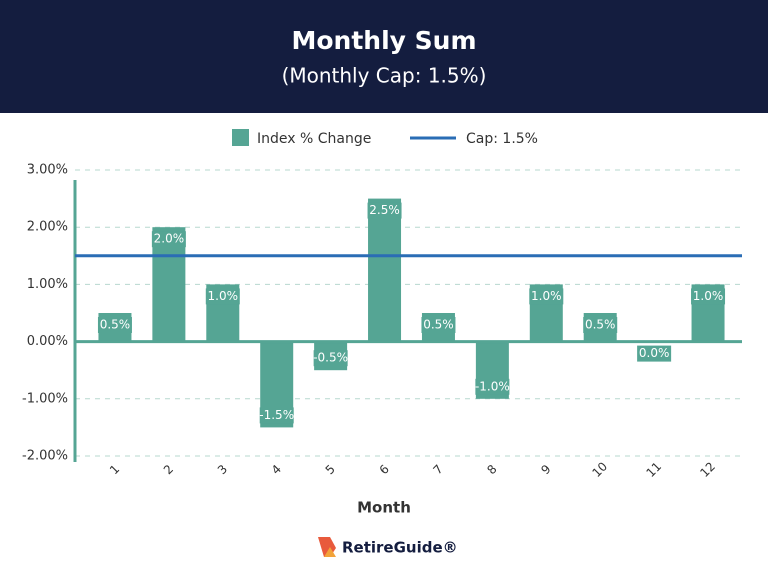 This screenshot has height=579, width=768. I want to click on bar, so click(385, 270).